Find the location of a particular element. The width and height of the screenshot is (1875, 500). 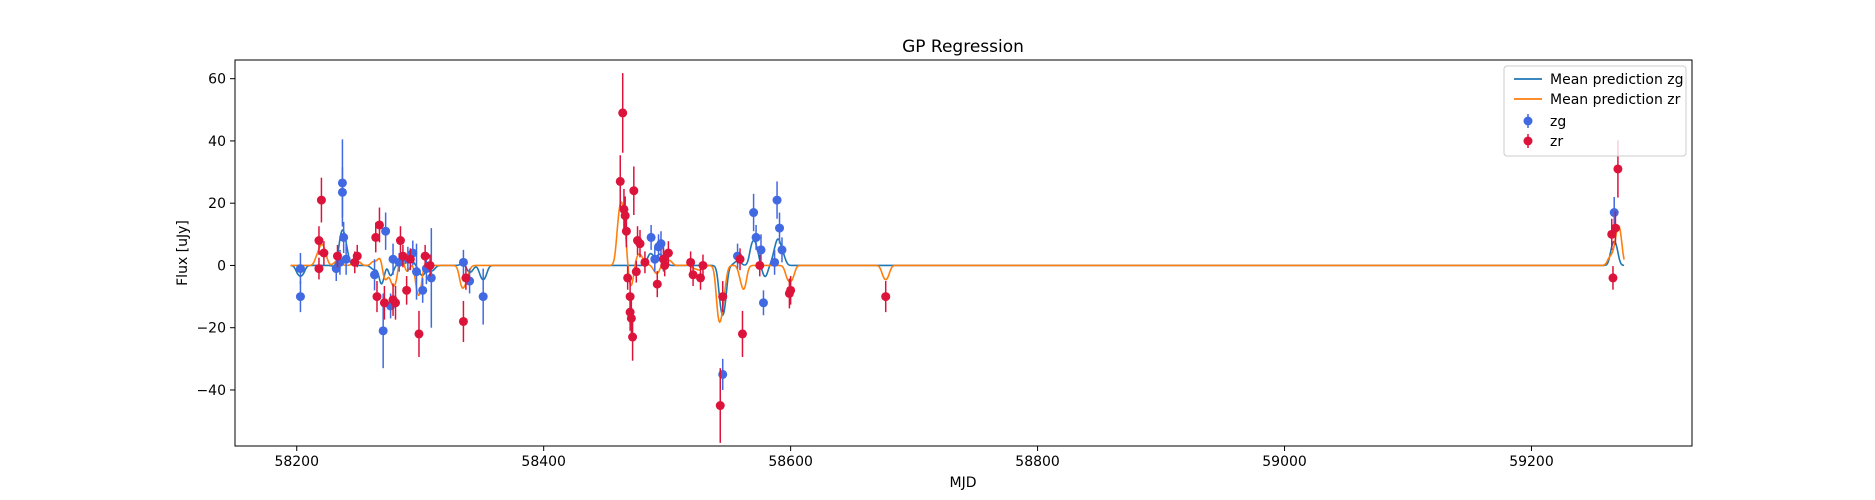

x-tick-label: 58200 is located at coordinates (296, 462).